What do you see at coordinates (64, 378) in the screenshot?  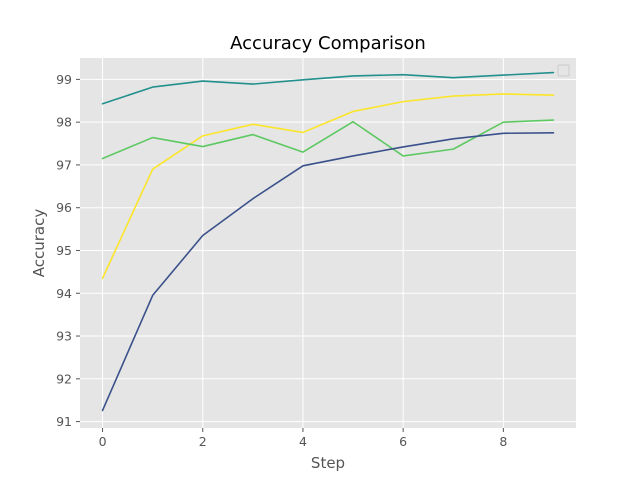 I see `y-tick-label: 92` at bounding box center [64, 378].